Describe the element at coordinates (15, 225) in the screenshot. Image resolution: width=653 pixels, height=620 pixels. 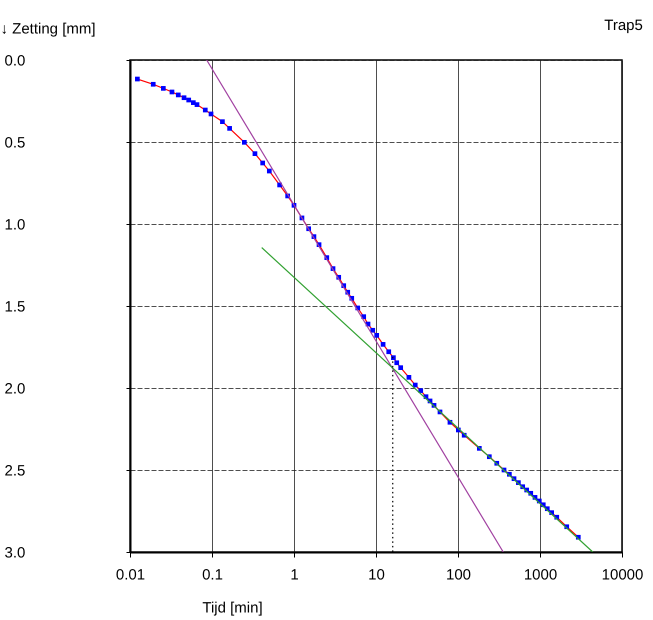
I see `y-tick-label: 1.0` at that location.